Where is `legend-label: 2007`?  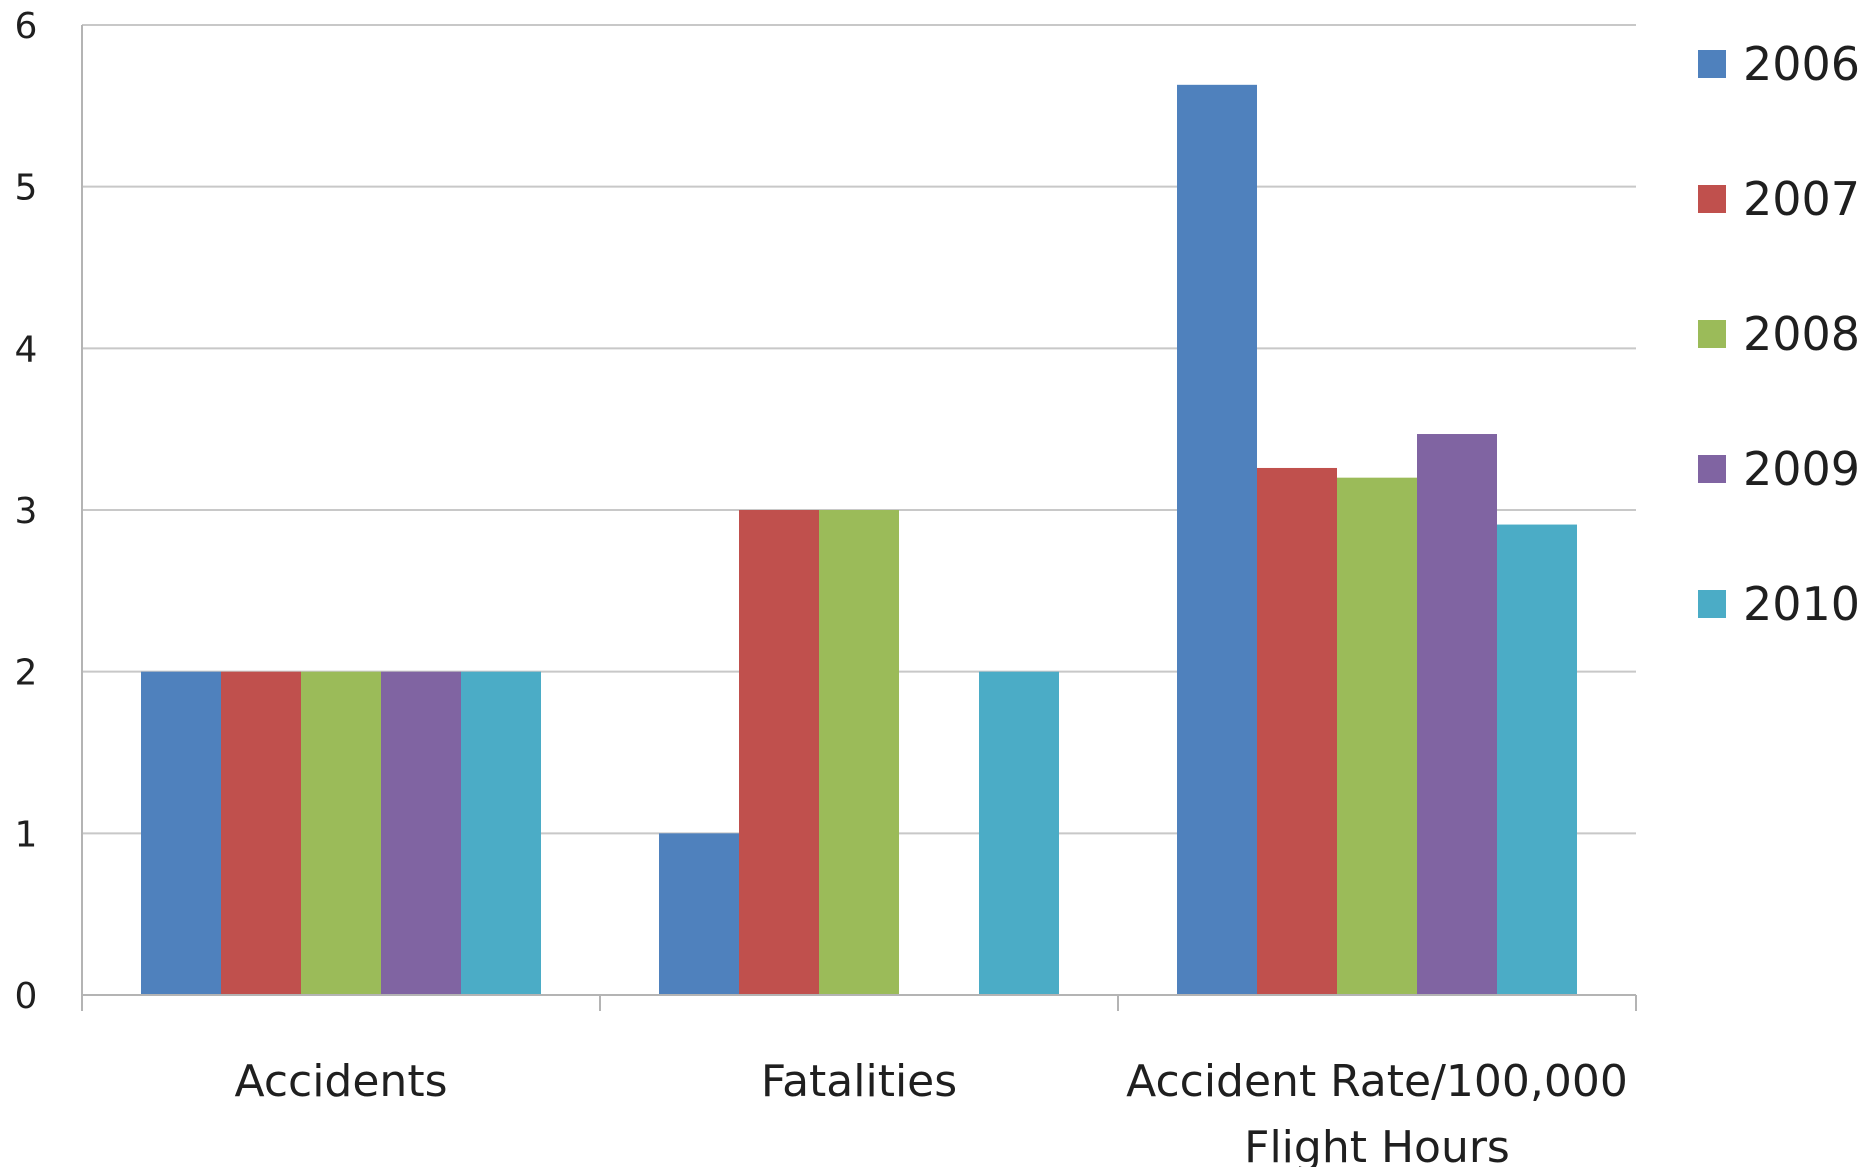 legend-label: 2007 is located at coordinates (1800, 199).